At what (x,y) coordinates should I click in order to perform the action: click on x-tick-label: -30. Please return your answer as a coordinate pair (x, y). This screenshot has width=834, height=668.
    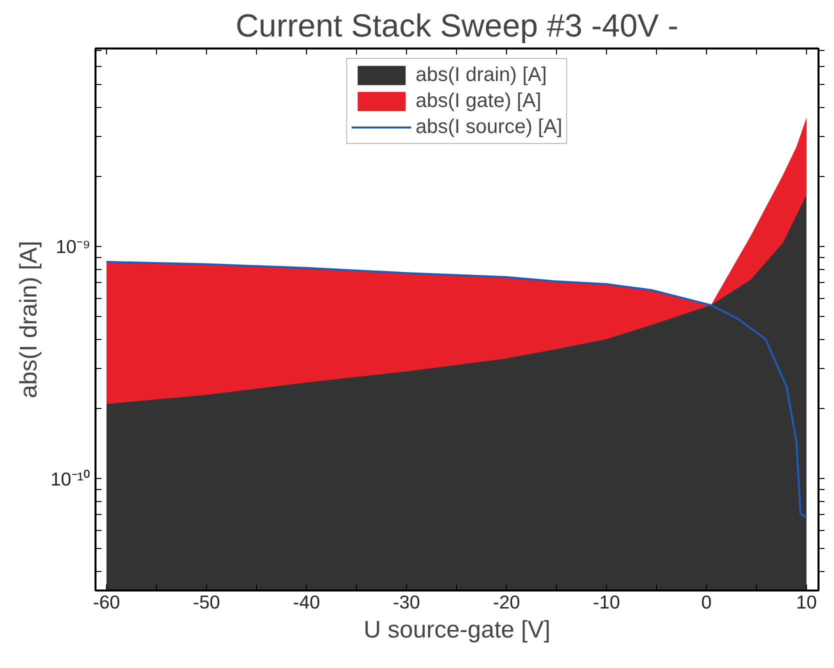
    Looking at the image, I should click on (406, 602).